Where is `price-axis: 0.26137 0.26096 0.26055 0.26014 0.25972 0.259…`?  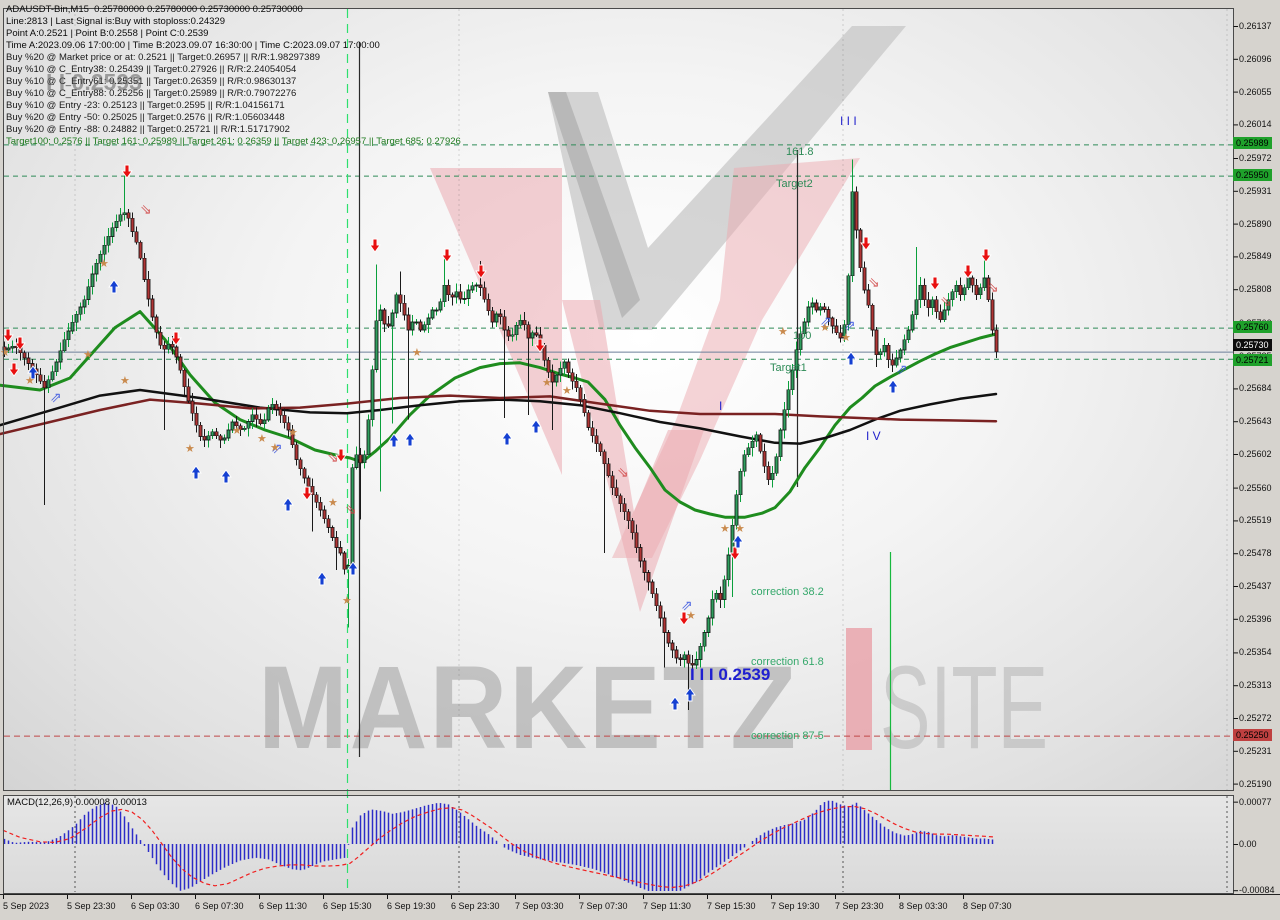 price-axis: 0.26137 0.26096 0.26055 0.26014 0.25972 0.259… is located at coordinates (1256, 447).